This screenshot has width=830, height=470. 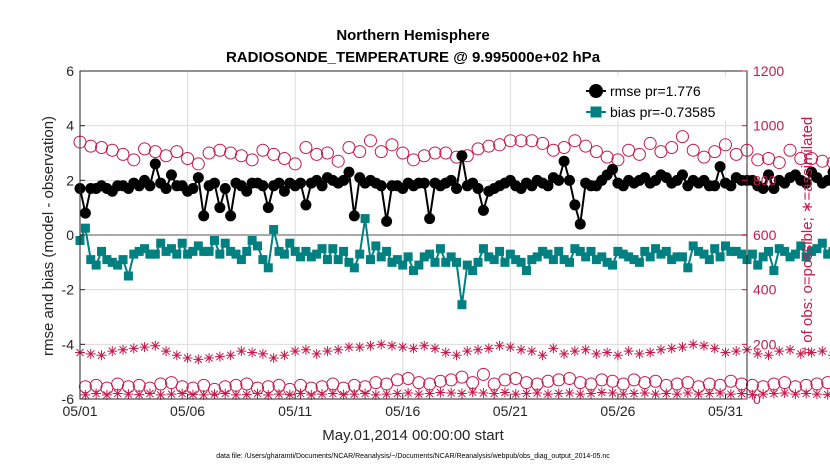 I want to click on y-tick-label-right: 1000, so click(x=768, y=126).